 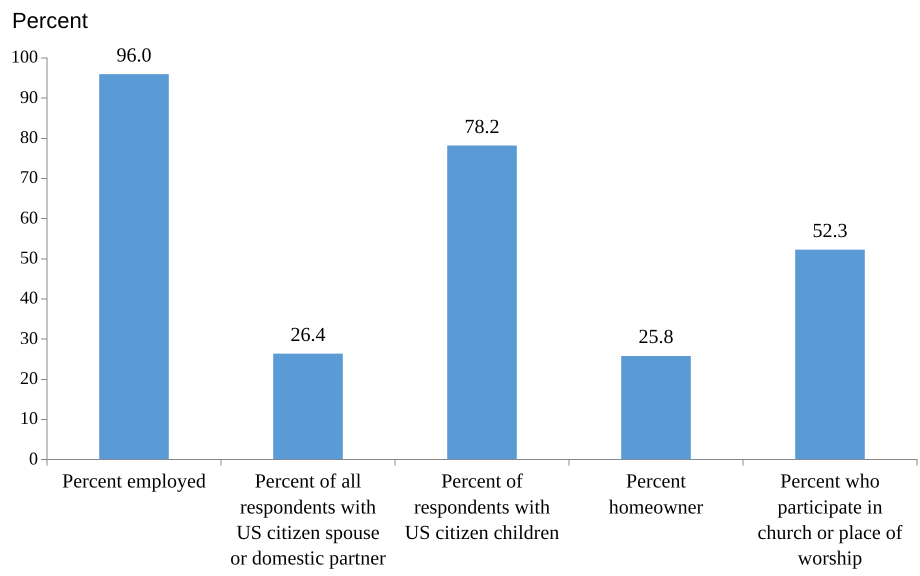 What do you see at coordinates (308, 520) in the screenshot?
I see `x-tick-label: Percent of all respondents with US citizen spouse or domestic partner` at bounding box center [308, 520].